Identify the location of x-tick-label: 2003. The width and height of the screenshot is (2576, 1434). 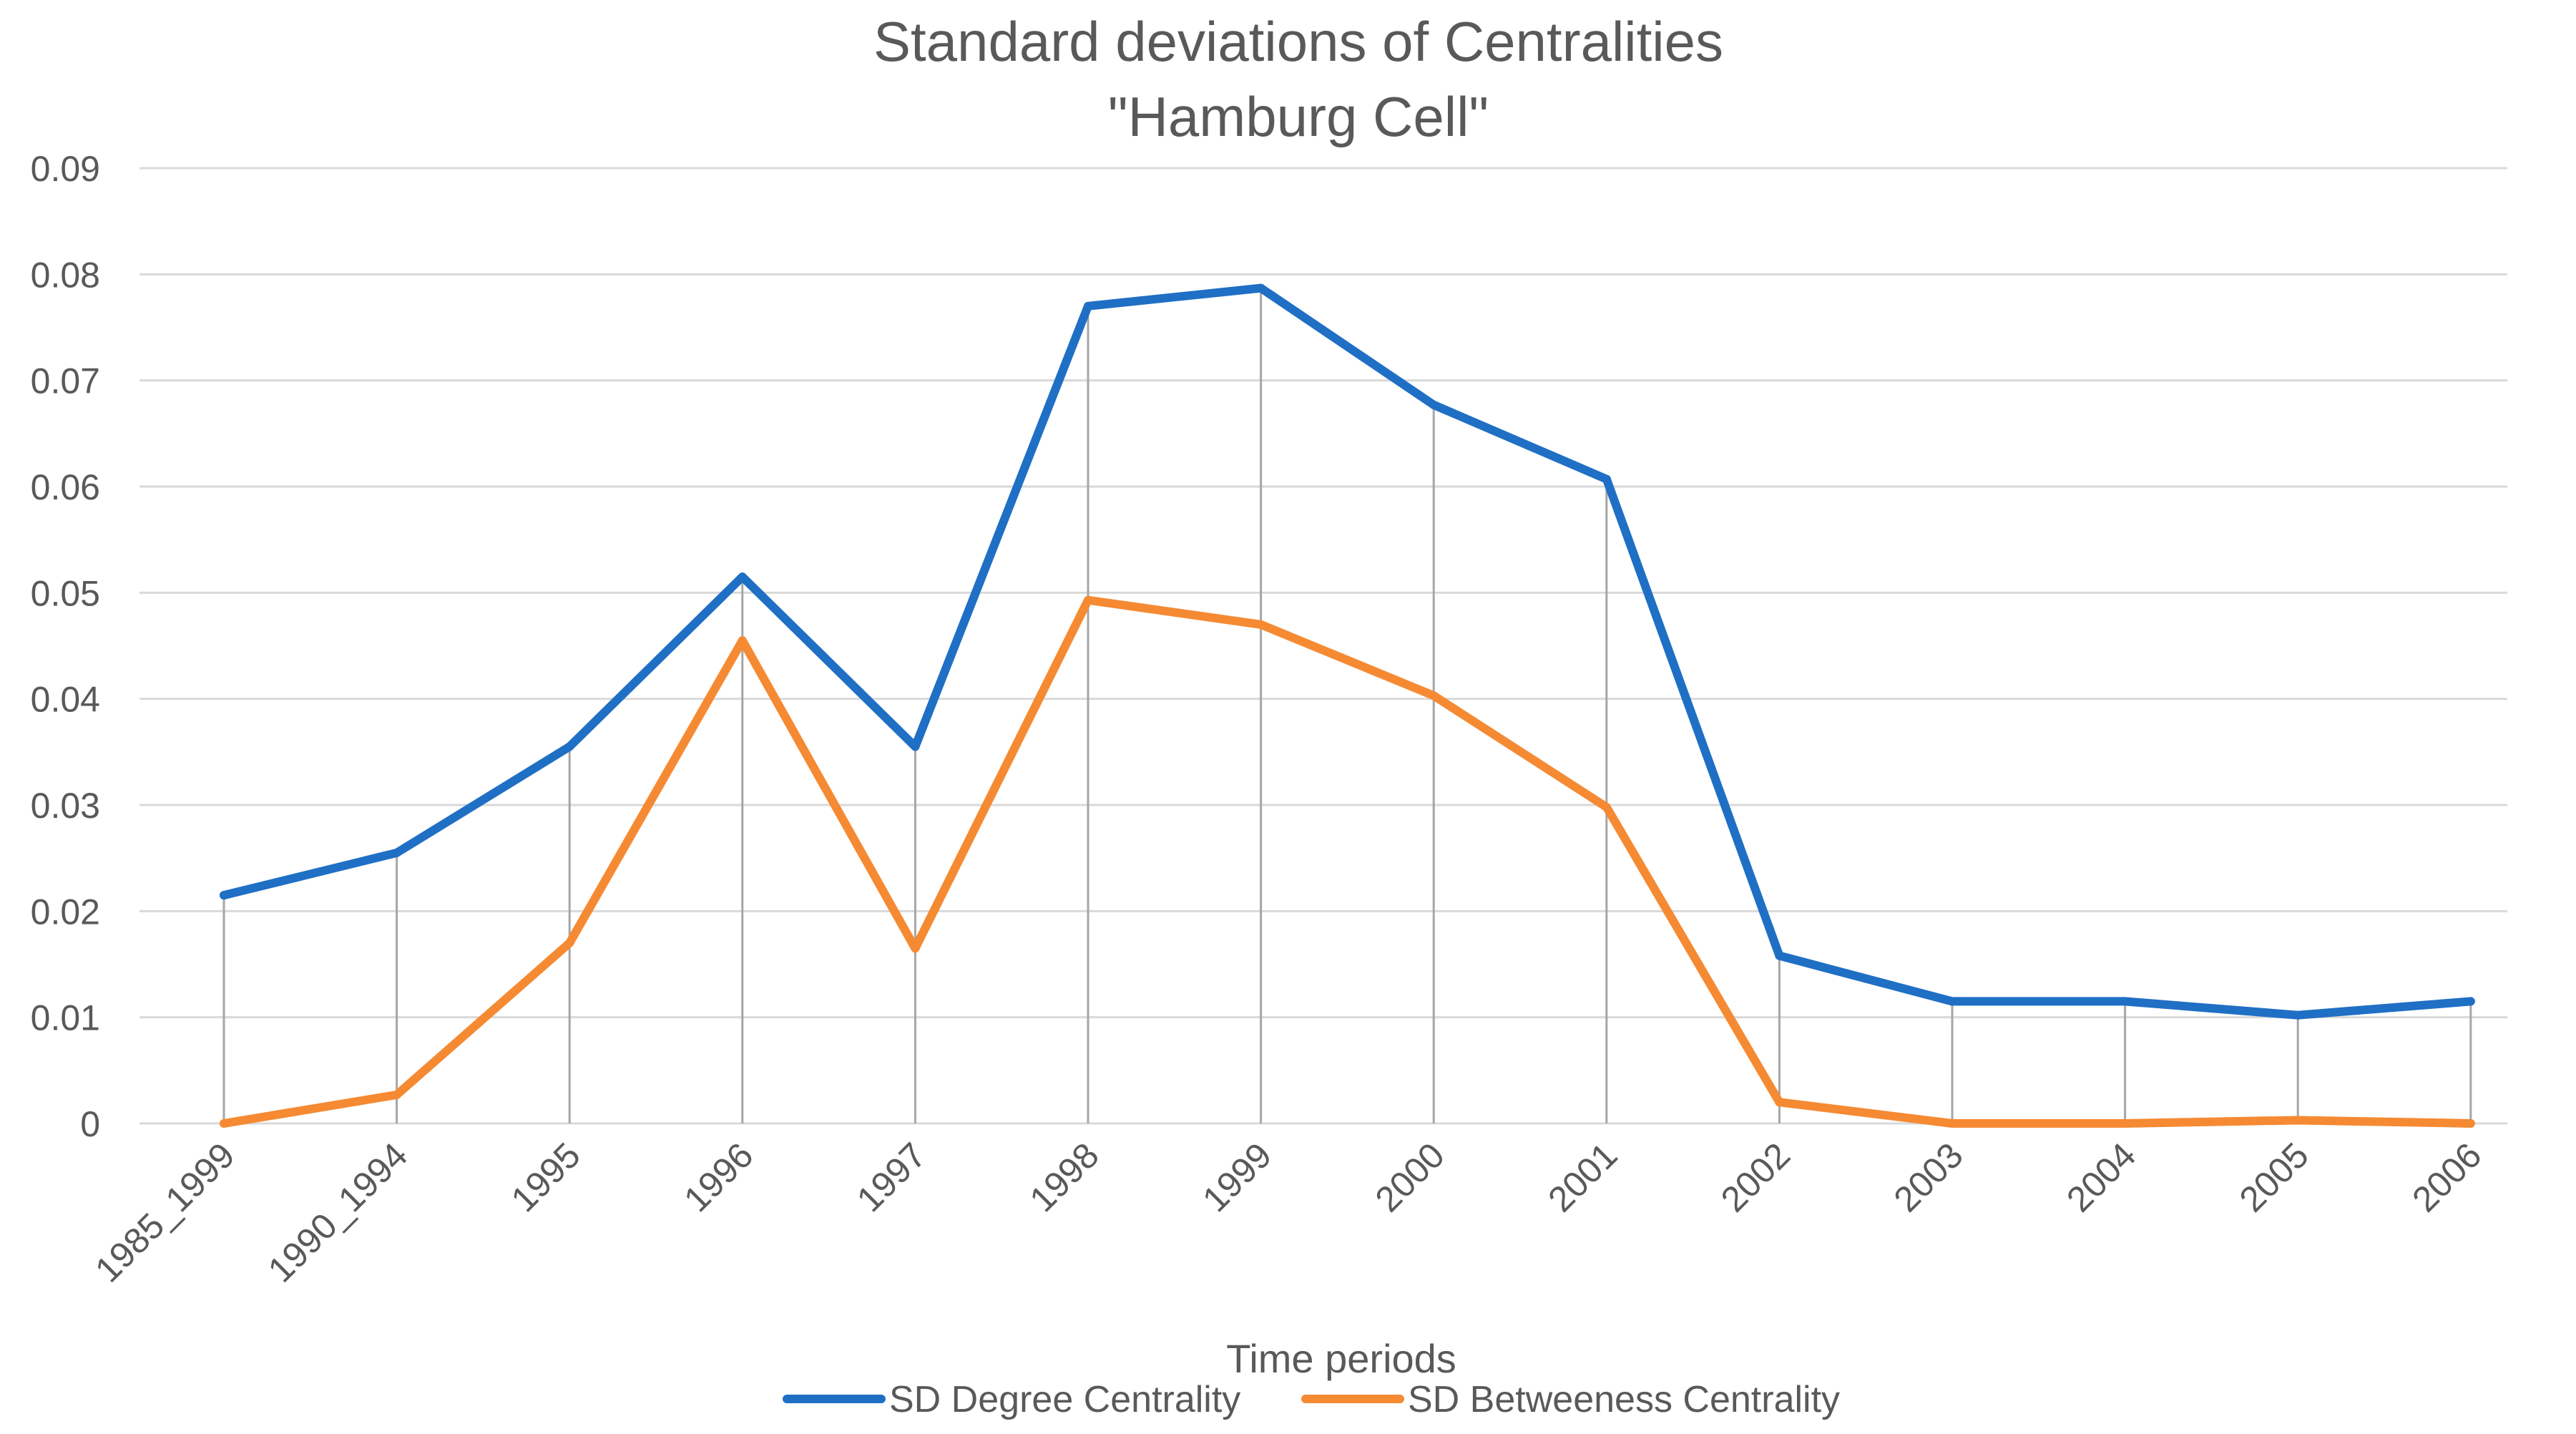
(1928, 1177).